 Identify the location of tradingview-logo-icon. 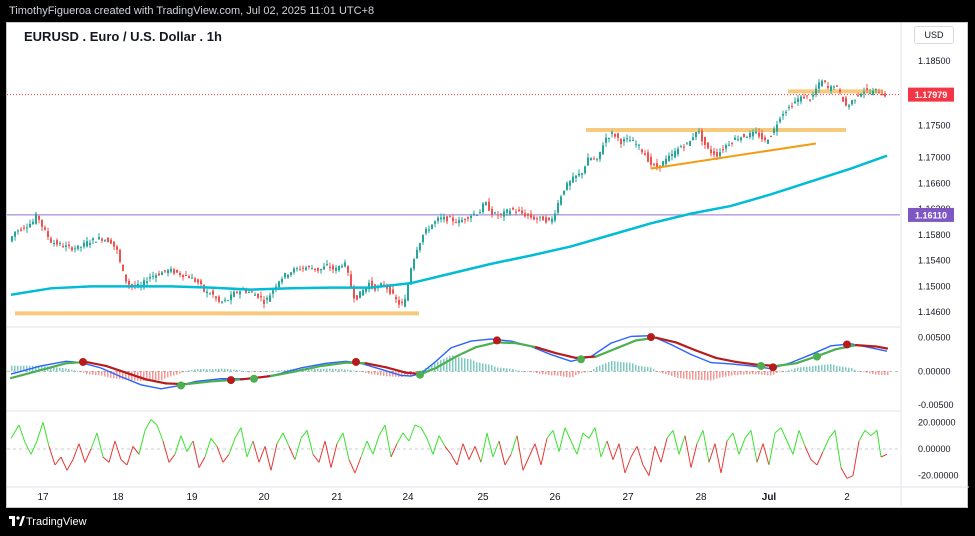
(17, 521).